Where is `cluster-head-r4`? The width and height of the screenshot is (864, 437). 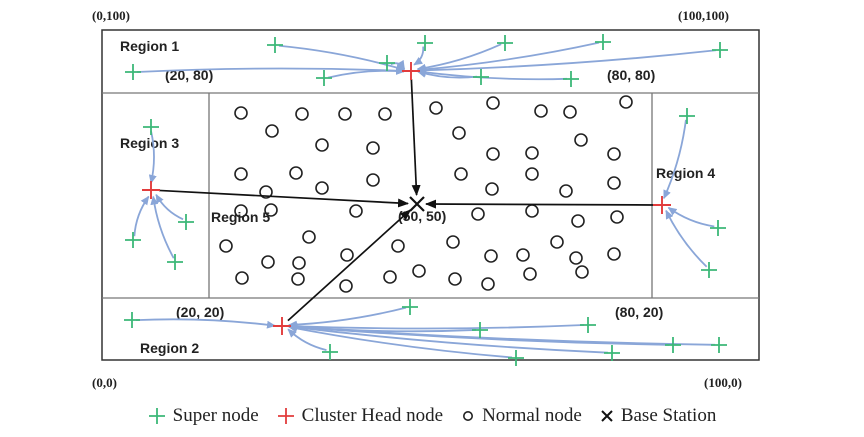 cluster-head-r4 is located at coordinates (662, 205).